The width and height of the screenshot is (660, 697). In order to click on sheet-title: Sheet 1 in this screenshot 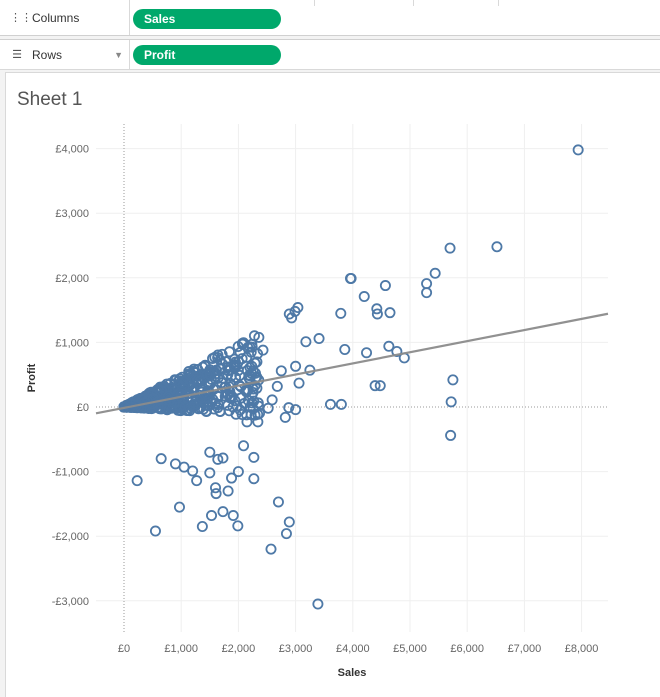, I will do `click(50, 99)`.